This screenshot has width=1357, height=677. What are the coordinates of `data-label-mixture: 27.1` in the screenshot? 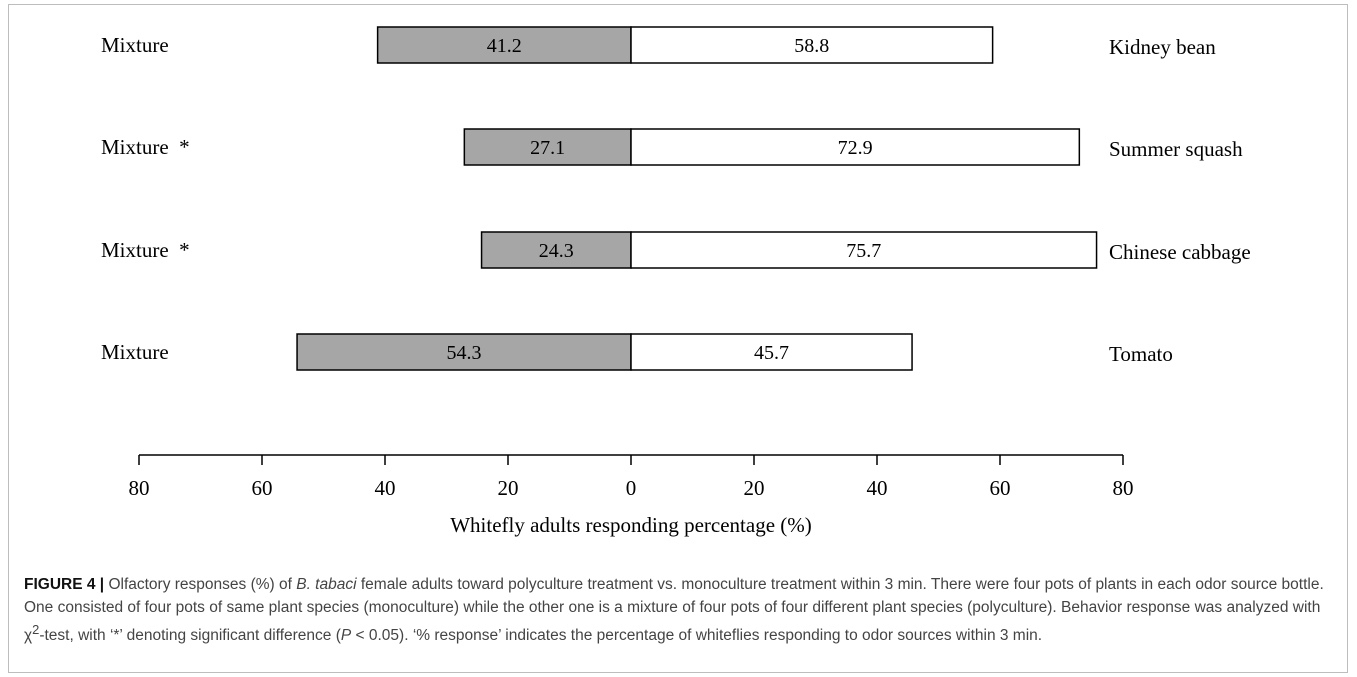 It's located at (547, 148).